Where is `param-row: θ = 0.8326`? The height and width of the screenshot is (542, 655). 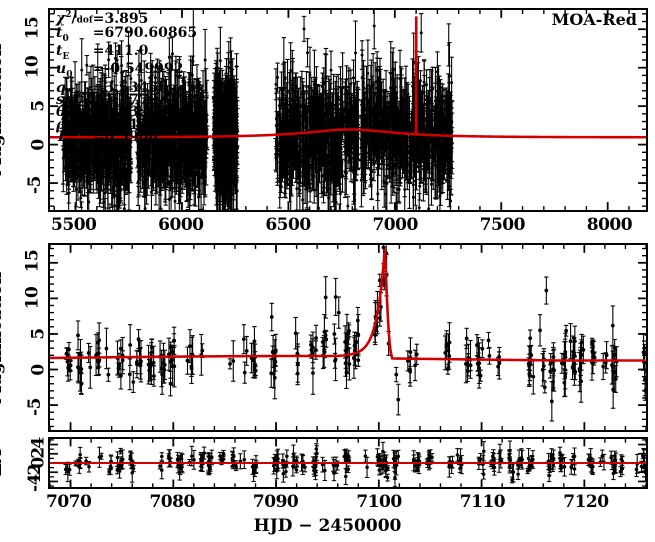
param-row: θ = 0.8326 is located at coordinates (129, 112).